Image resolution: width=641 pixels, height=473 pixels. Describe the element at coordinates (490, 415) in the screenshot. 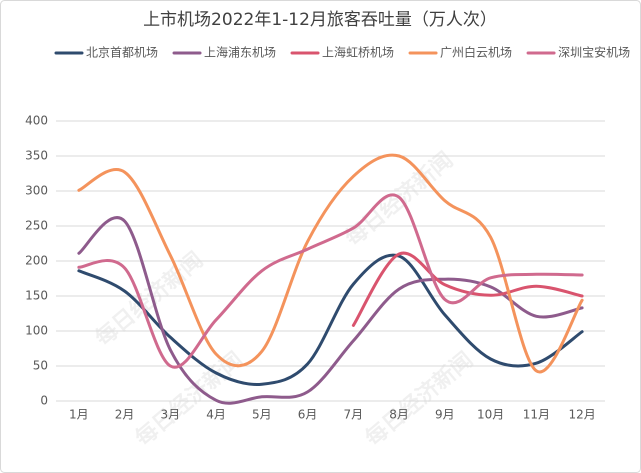

I see `x-tick-label: 10月` at that location.